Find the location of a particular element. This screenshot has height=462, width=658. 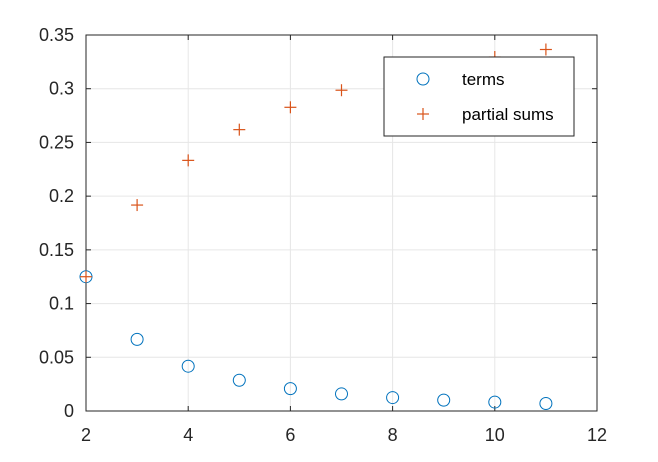

y-tick-label: 0.35 is located at coordinates (56, 35).